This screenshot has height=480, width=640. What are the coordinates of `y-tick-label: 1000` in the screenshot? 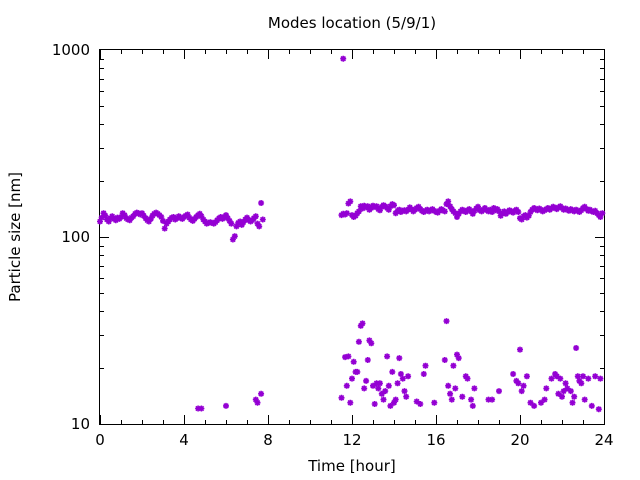 It's located at (71, 50).